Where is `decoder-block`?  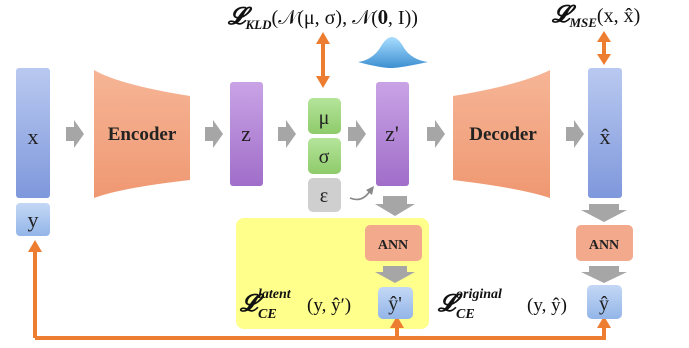
decoder-block is located at coordinates (501, 134).